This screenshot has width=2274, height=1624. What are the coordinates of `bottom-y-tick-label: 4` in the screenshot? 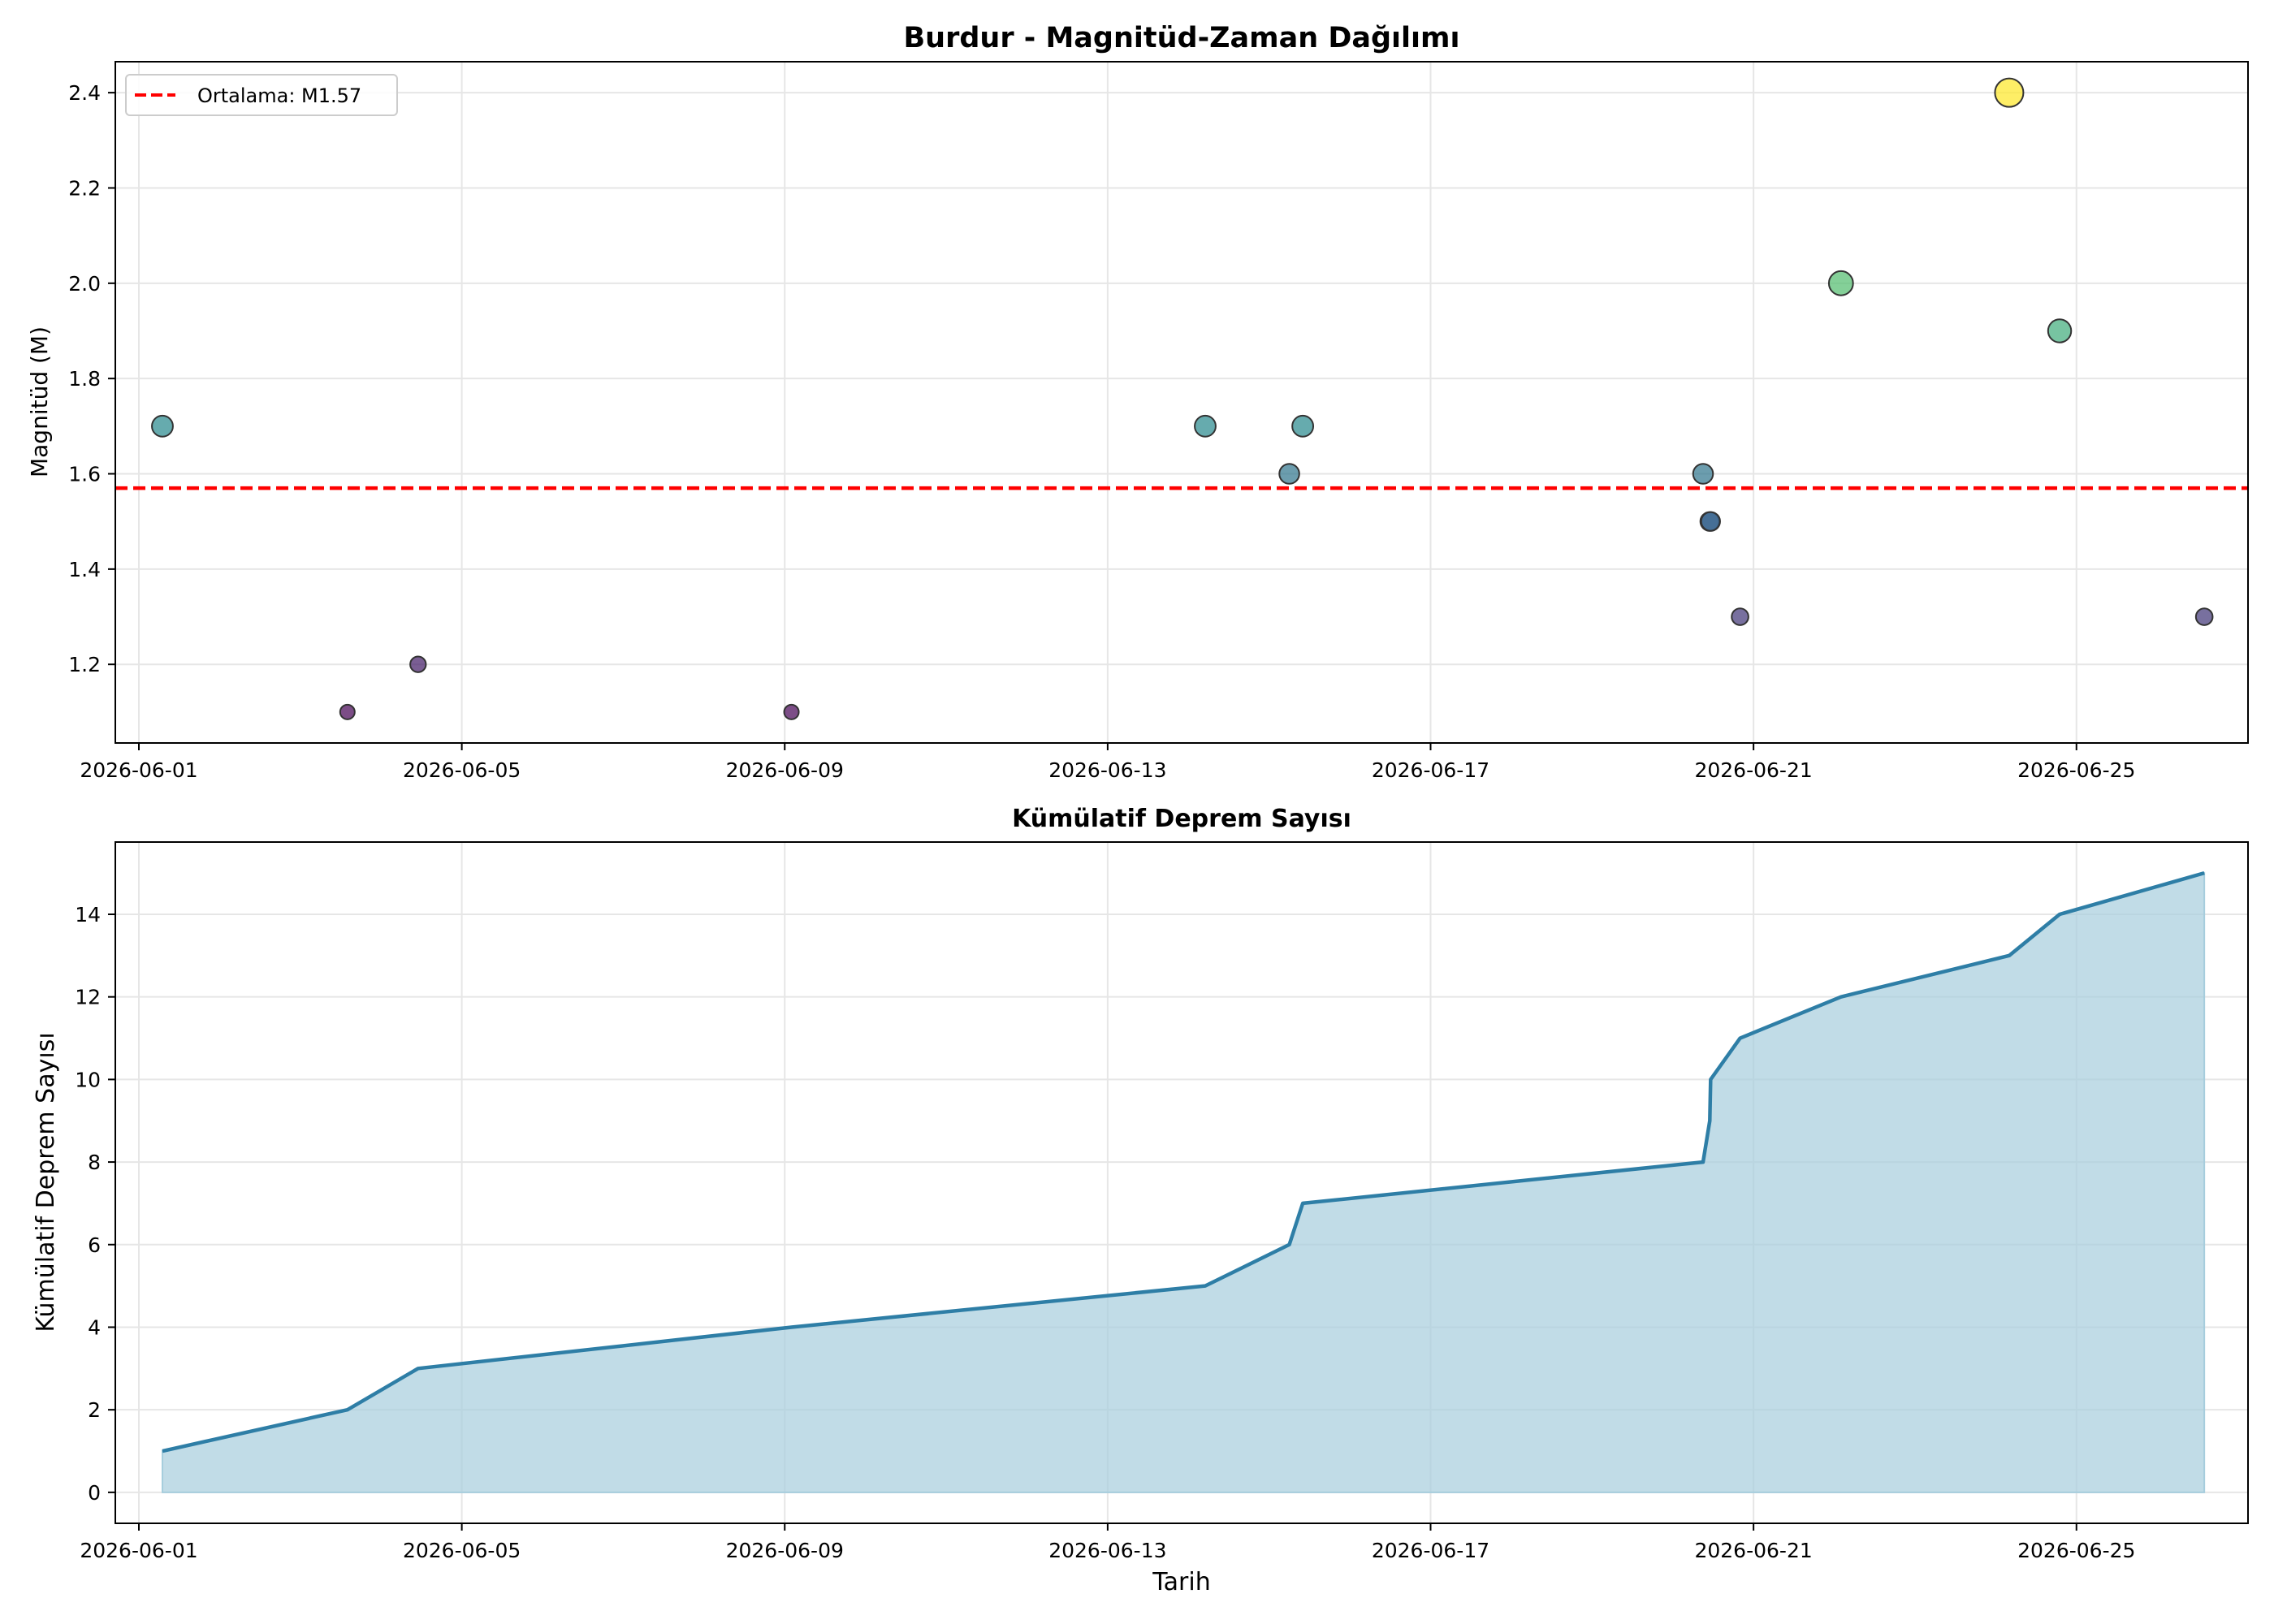 It's located at (95, 1327).